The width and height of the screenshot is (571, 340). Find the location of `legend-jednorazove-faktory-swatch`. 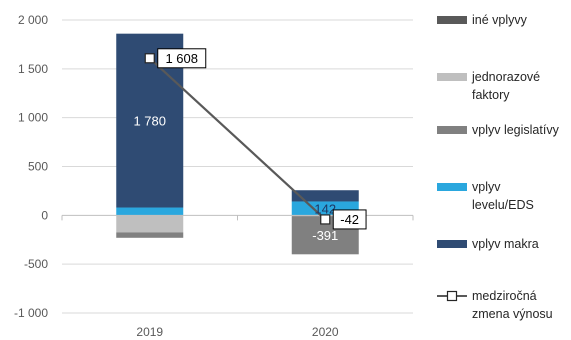

legend-jednorazove-faktory-swatch is located at coordinates (452, 77).